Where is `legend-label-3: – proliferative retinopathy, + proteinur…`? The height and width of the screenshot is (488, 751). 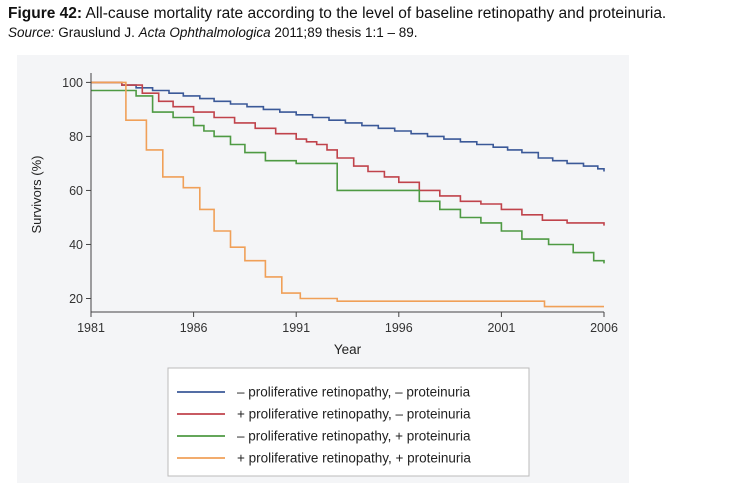 legend-label-3: – proliferative retinopathy, + proteinur… is located at coordinates (354, 436).